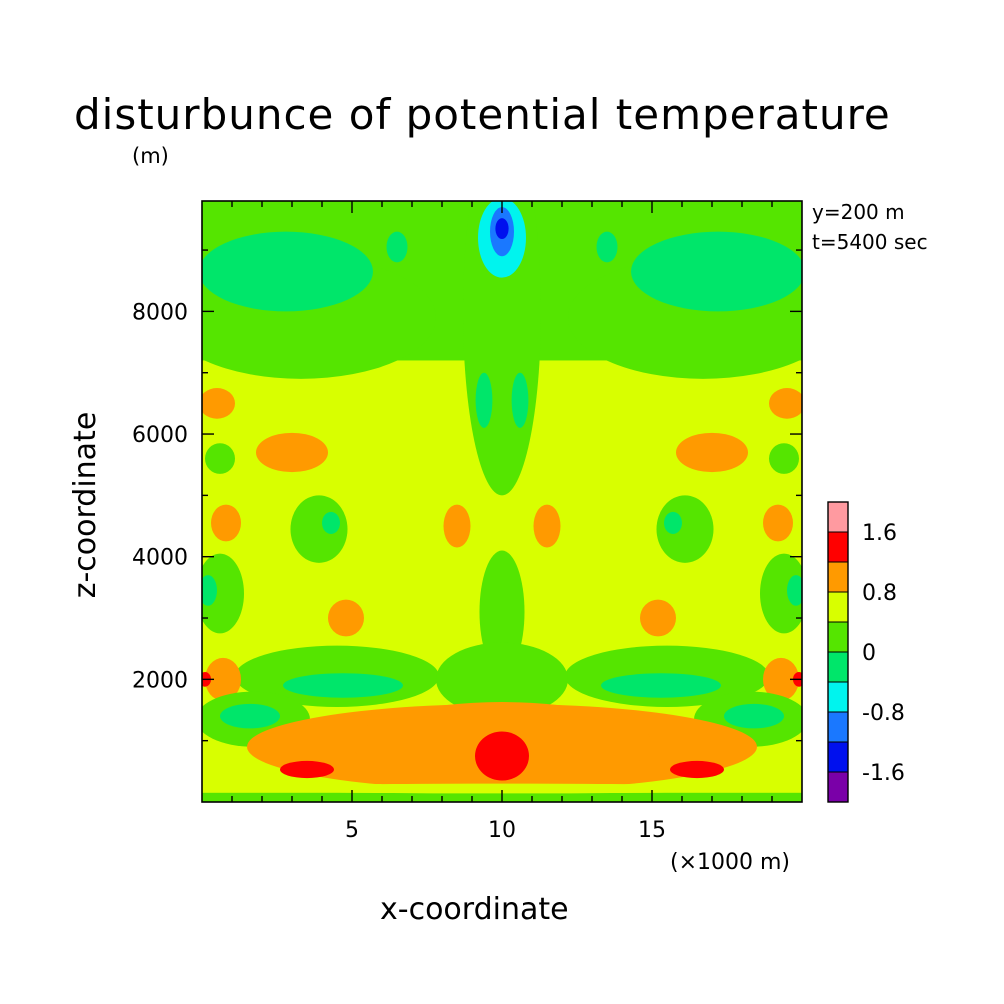  Describe the element at coordinates (879, 593) in the screenshot. I see `colorbar-label: 0.8` at that location.